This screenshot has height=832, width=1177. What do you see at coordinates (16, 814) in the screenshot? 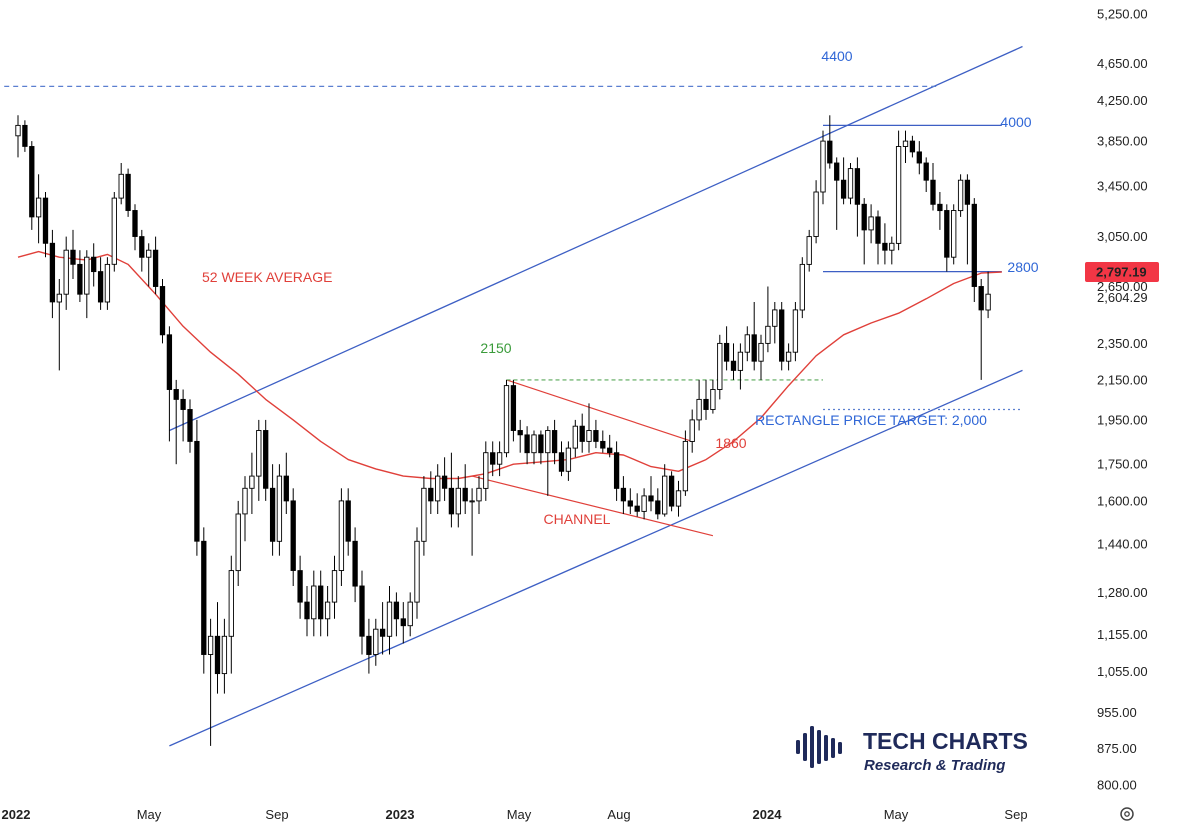
I see `x-tick-label: 2022` at bounding box center [16, 814].